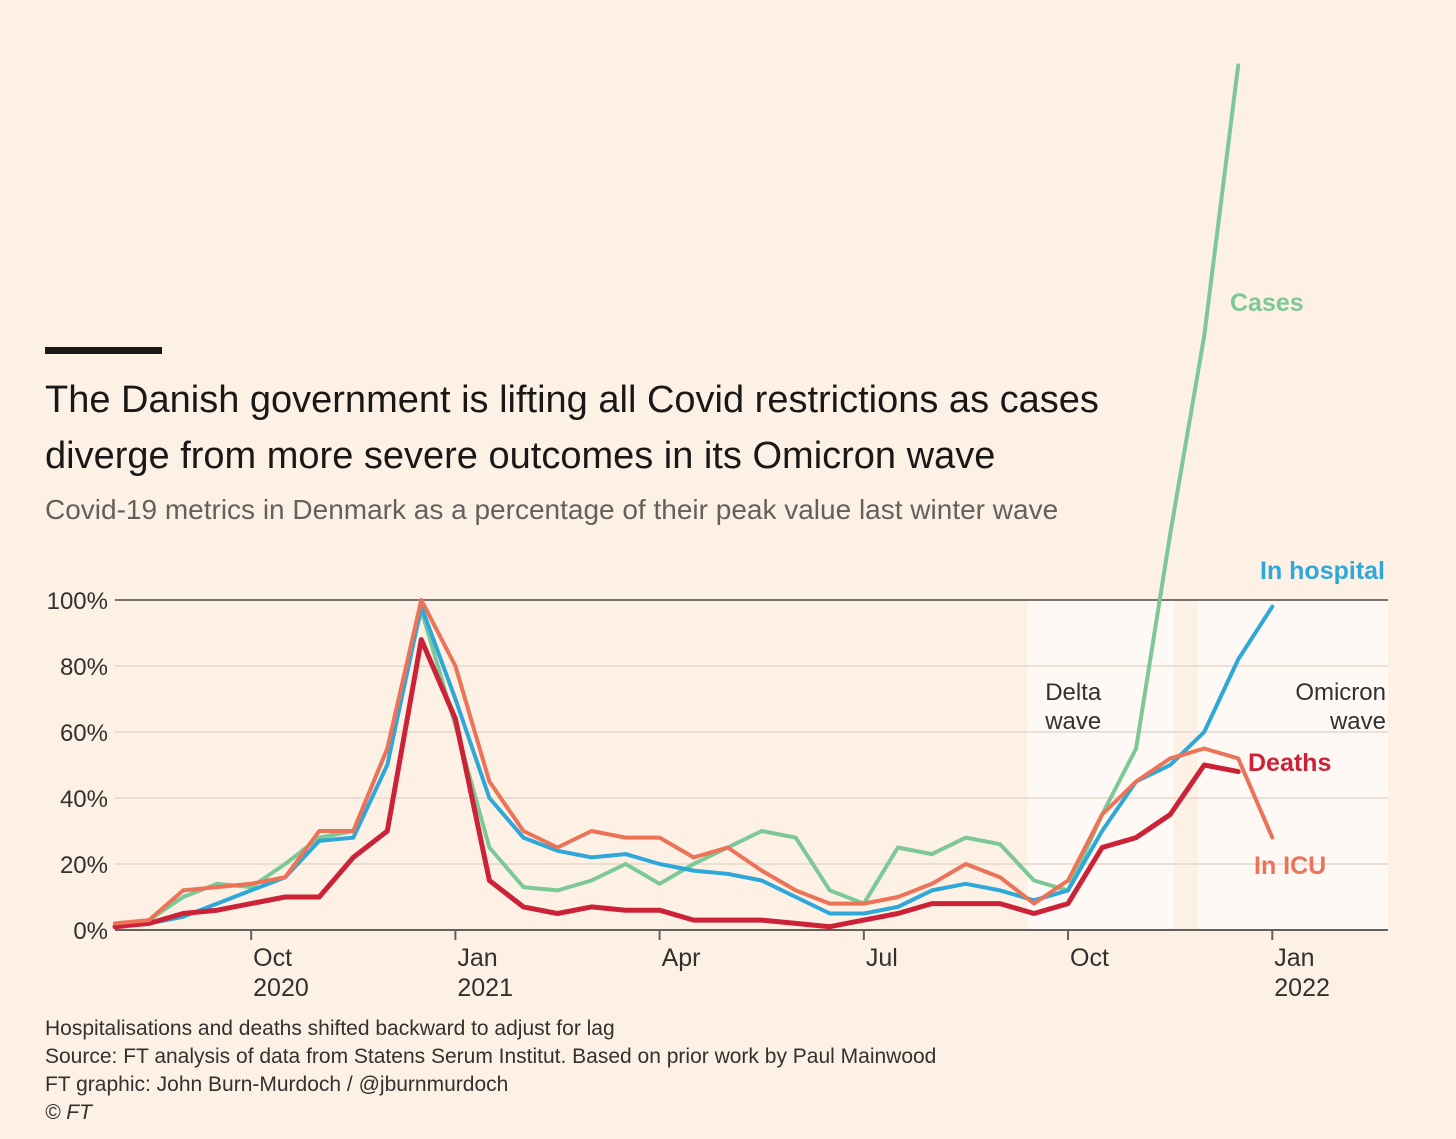 This screenshot has width=1456, height=1139. I want to click on x-tick-label: Oct, so click(1089, 958).